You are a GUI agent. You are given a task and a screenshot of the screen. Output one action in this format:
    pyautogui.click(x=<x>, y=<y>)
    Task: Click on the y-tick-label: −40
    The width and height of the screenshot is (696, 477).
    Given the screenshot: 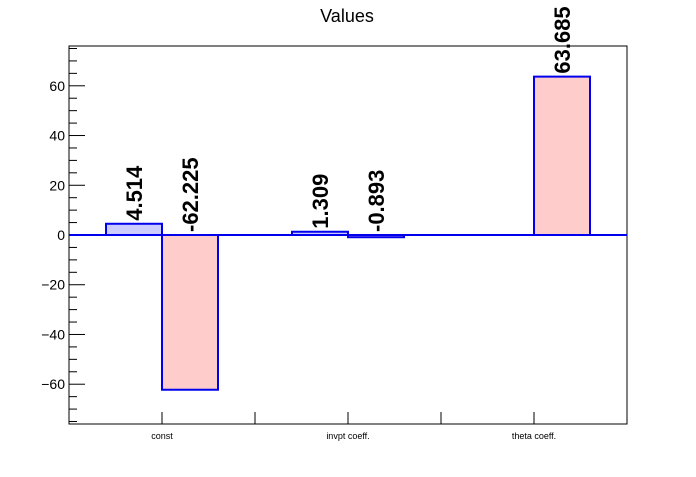 What is the action you would take?
    pyautogui.click(x=53, y=334)
    